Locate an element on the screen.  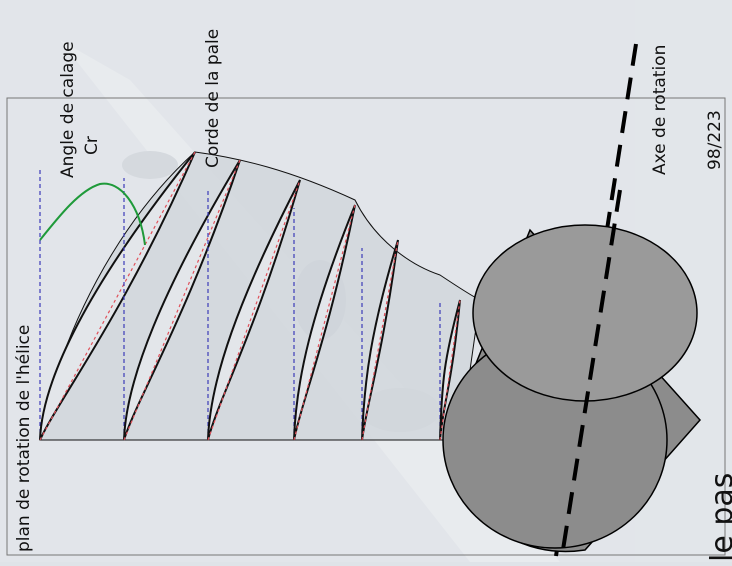
pitch-title: le pas is located at coordinates (718, 517).